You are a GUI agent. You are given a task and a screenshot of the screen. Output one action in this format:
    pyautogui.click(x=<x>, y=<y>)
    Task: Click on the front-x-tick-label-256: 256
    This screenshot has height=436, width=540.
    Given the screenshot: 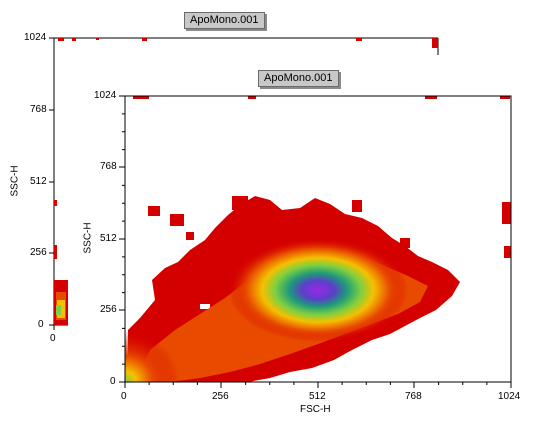 What is the action you would take?
    pyautogui.click(x=220, y=396)
    